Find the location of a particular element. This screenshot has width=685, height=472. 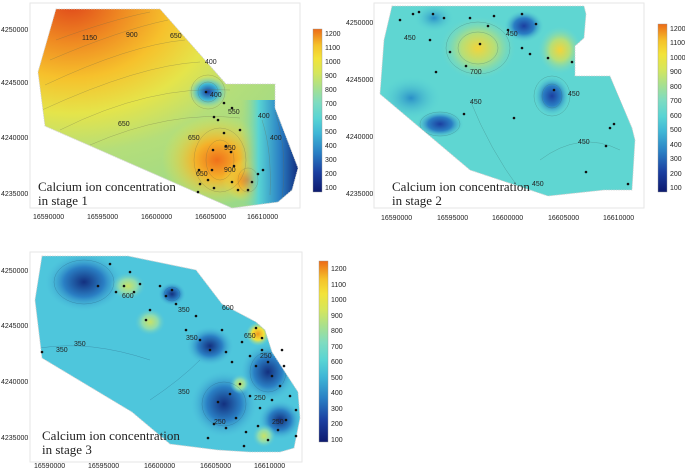

svg-text: 950 is located at coordinates (230, 148).